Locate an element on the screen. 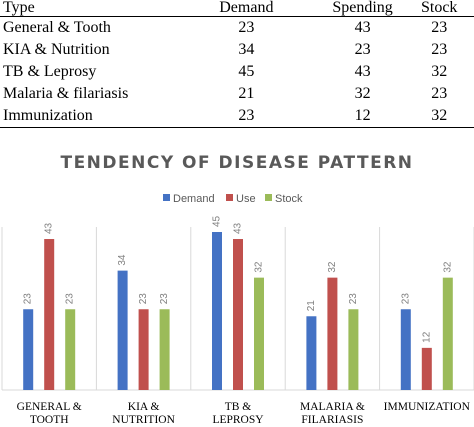  table-row: Immunization 23 12 32 is located at coordinates (237, 116).